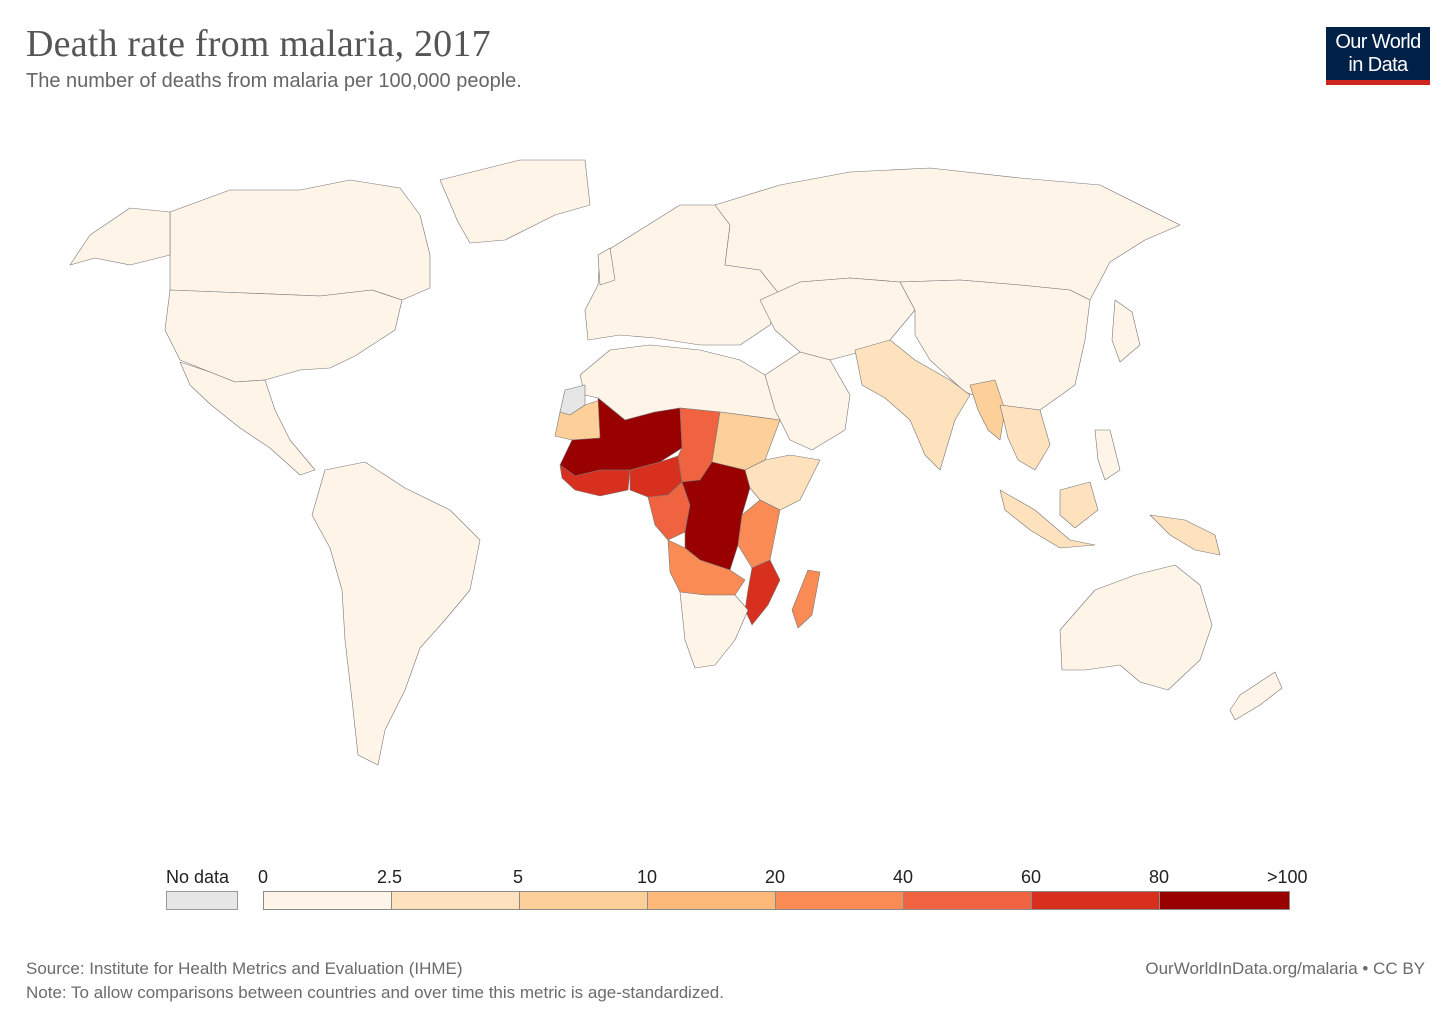 This screenshot has height=1028, width=1456. I want to click on map-region-borneo, so click(1079, 505).